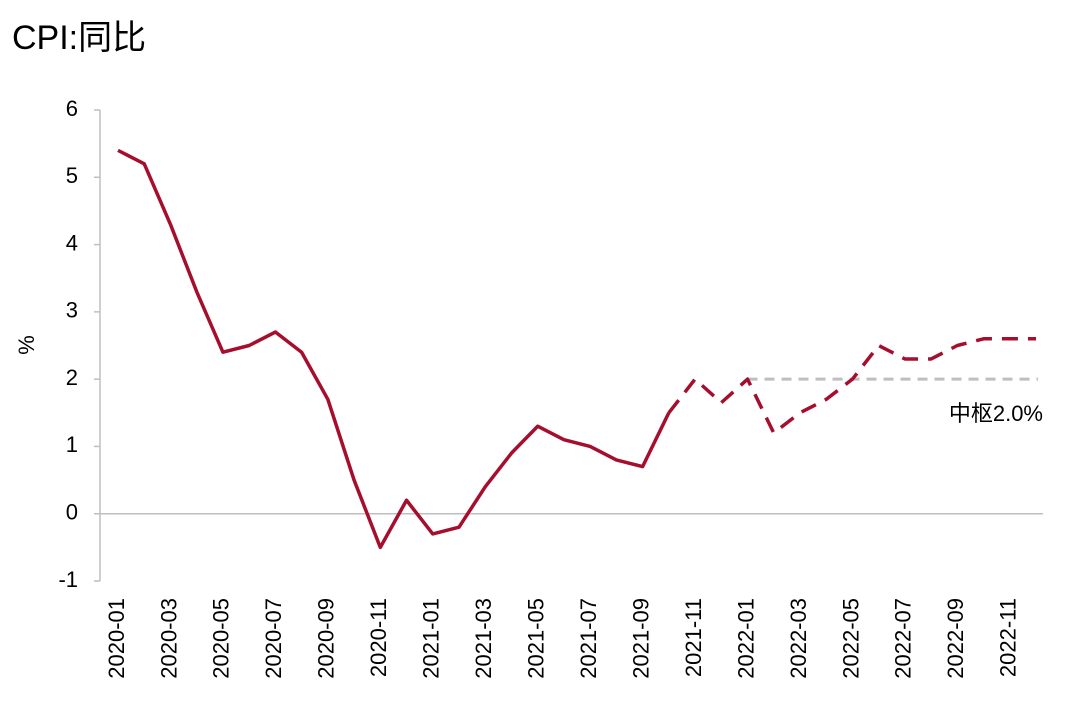  What do you see at coordinates (640, 638) in the screenshot?
I see `x-tick-label: 2021-09` at bounding box center [640, 638].